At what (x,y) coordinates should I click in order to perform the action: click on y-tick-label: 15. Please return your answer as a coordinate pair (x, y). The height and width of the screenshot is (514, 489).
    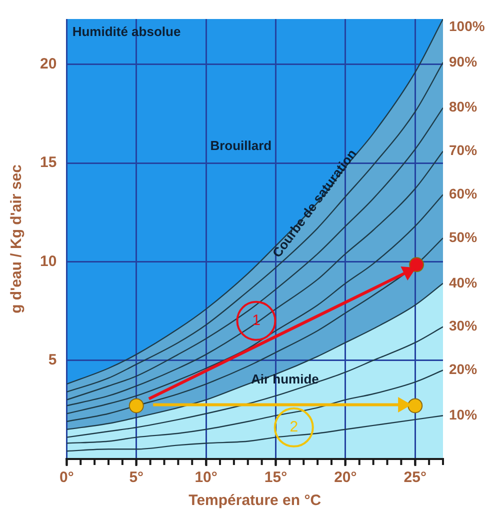
    Looking at the image, I should click on (48, 163).